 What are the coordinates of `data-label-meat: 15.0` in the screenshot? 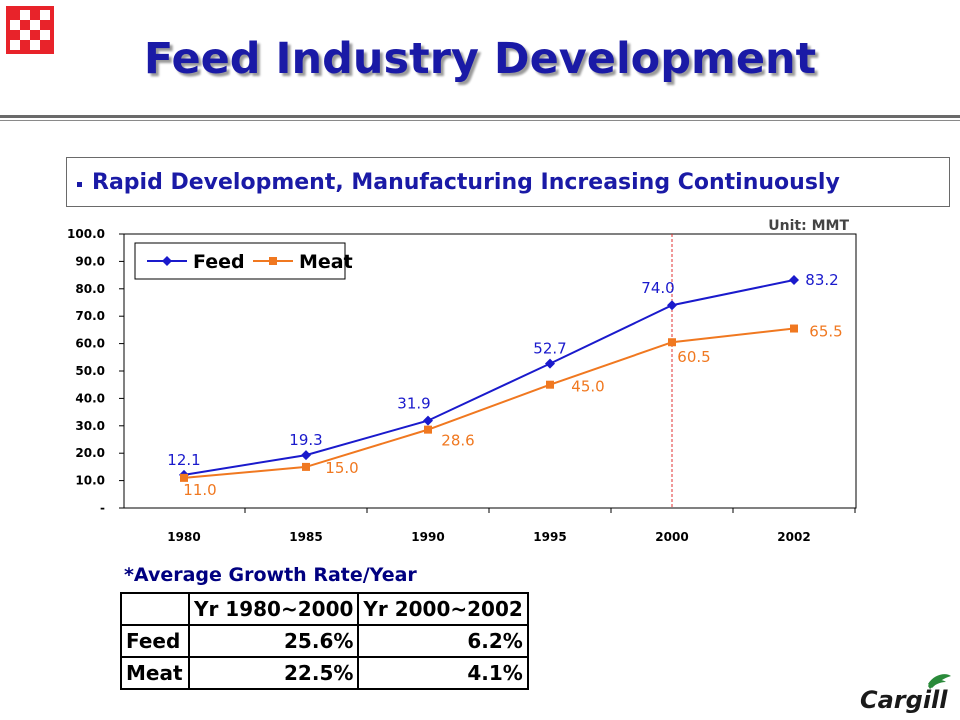 It's located at (341, 468).